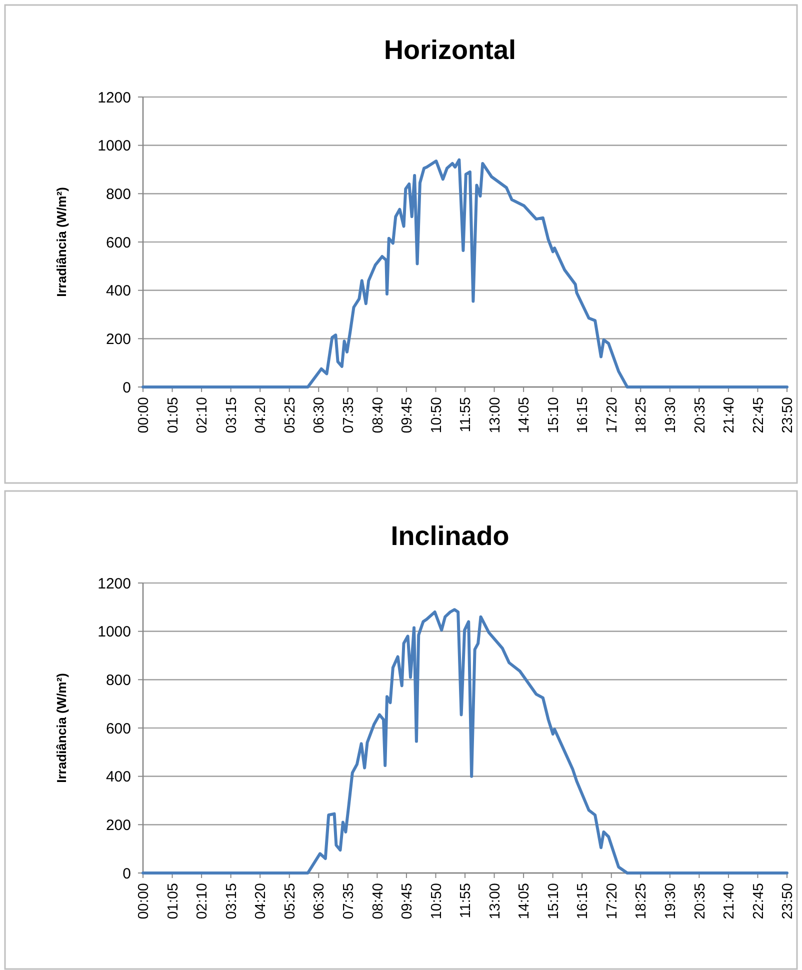 This screenshot has width=802, height=970. I want to click on chart-title: Inclinado, so click(450, 536).